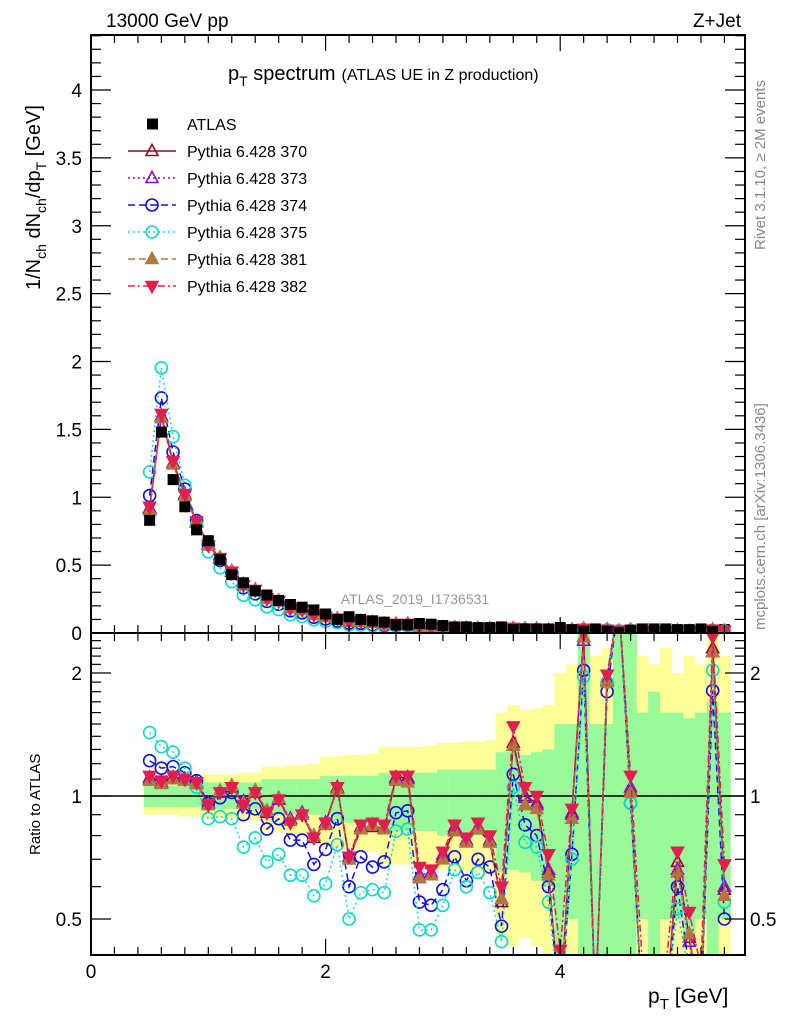  What do you see at coordinates (34, 274) in the screenshot?
I see `ylabel-part: 1/N` at bounding box center [34, 274].